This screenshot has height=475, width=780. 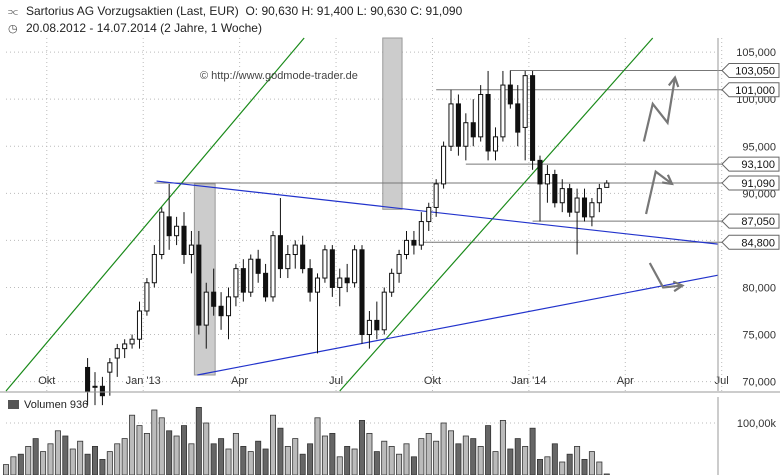 I want to click on x-tick-label: Jan '14, so click(x=528, y=381).